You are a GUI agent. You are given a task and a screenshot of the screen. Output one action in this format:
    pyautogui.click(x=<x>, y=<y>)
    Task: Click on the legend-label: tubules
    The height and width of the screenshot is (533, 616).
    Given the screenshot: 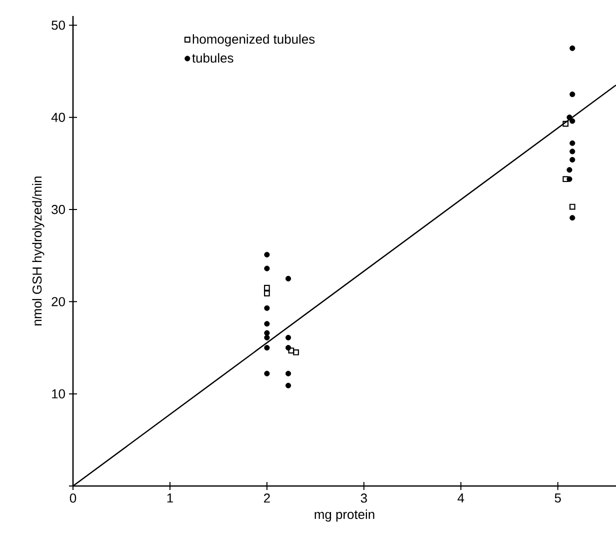 What is the action you would take?
    pyautogui.click(x=213, y=58)
    